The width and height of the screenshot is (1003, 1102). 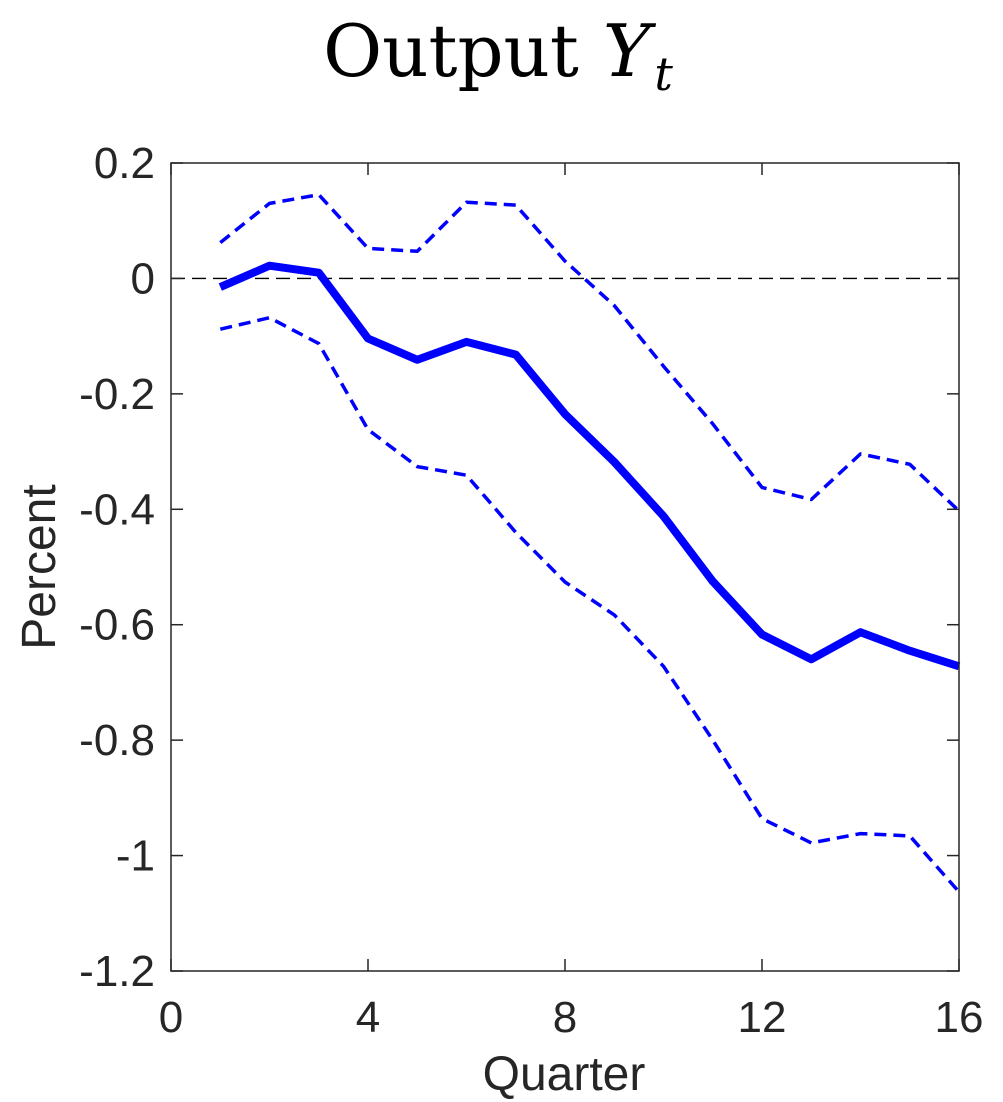 What do you see at coordinates (117, 625) in the screenshot?
I see `y-tick-label: -0.6` at bounding box center [117, 625].